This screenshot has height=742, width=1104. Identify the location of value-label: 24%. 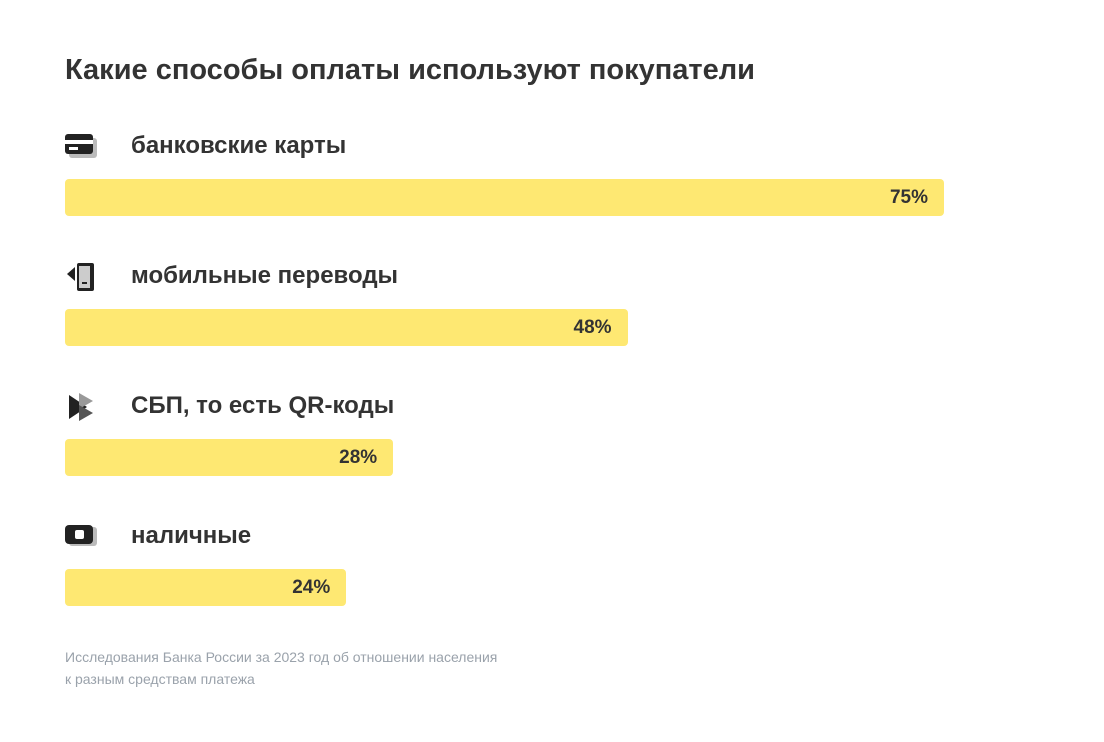
(311, 587).